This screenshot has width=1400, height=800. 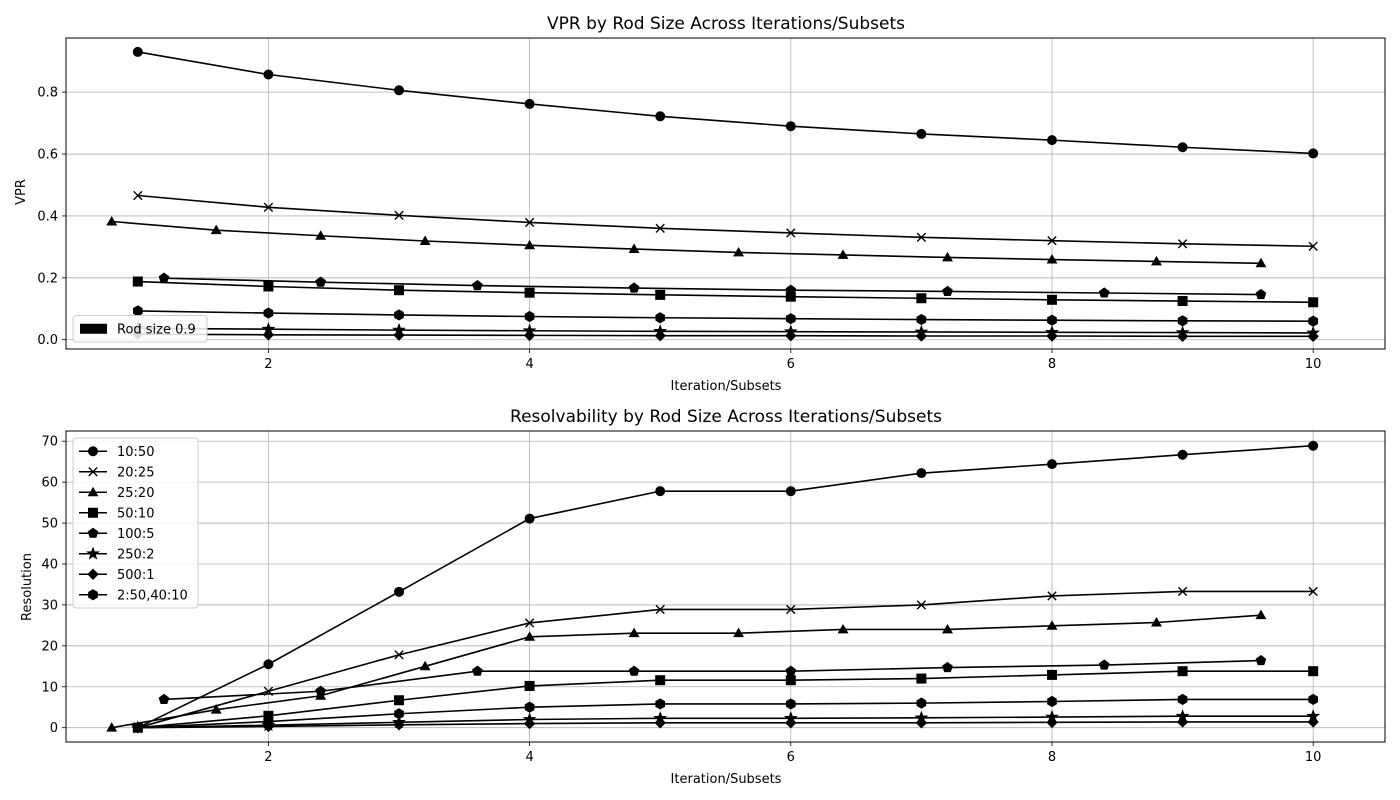 I want to click on resolvability-y-tick-label: 40, so click(x=49, y=564).